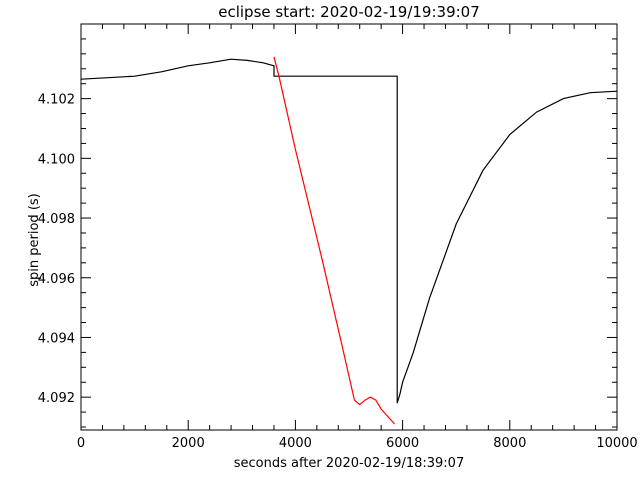  What do you see at coordinates (56, 338) in the screenshot?
I see `y-tick-label: 4.094` at bounding box center [56, 338].